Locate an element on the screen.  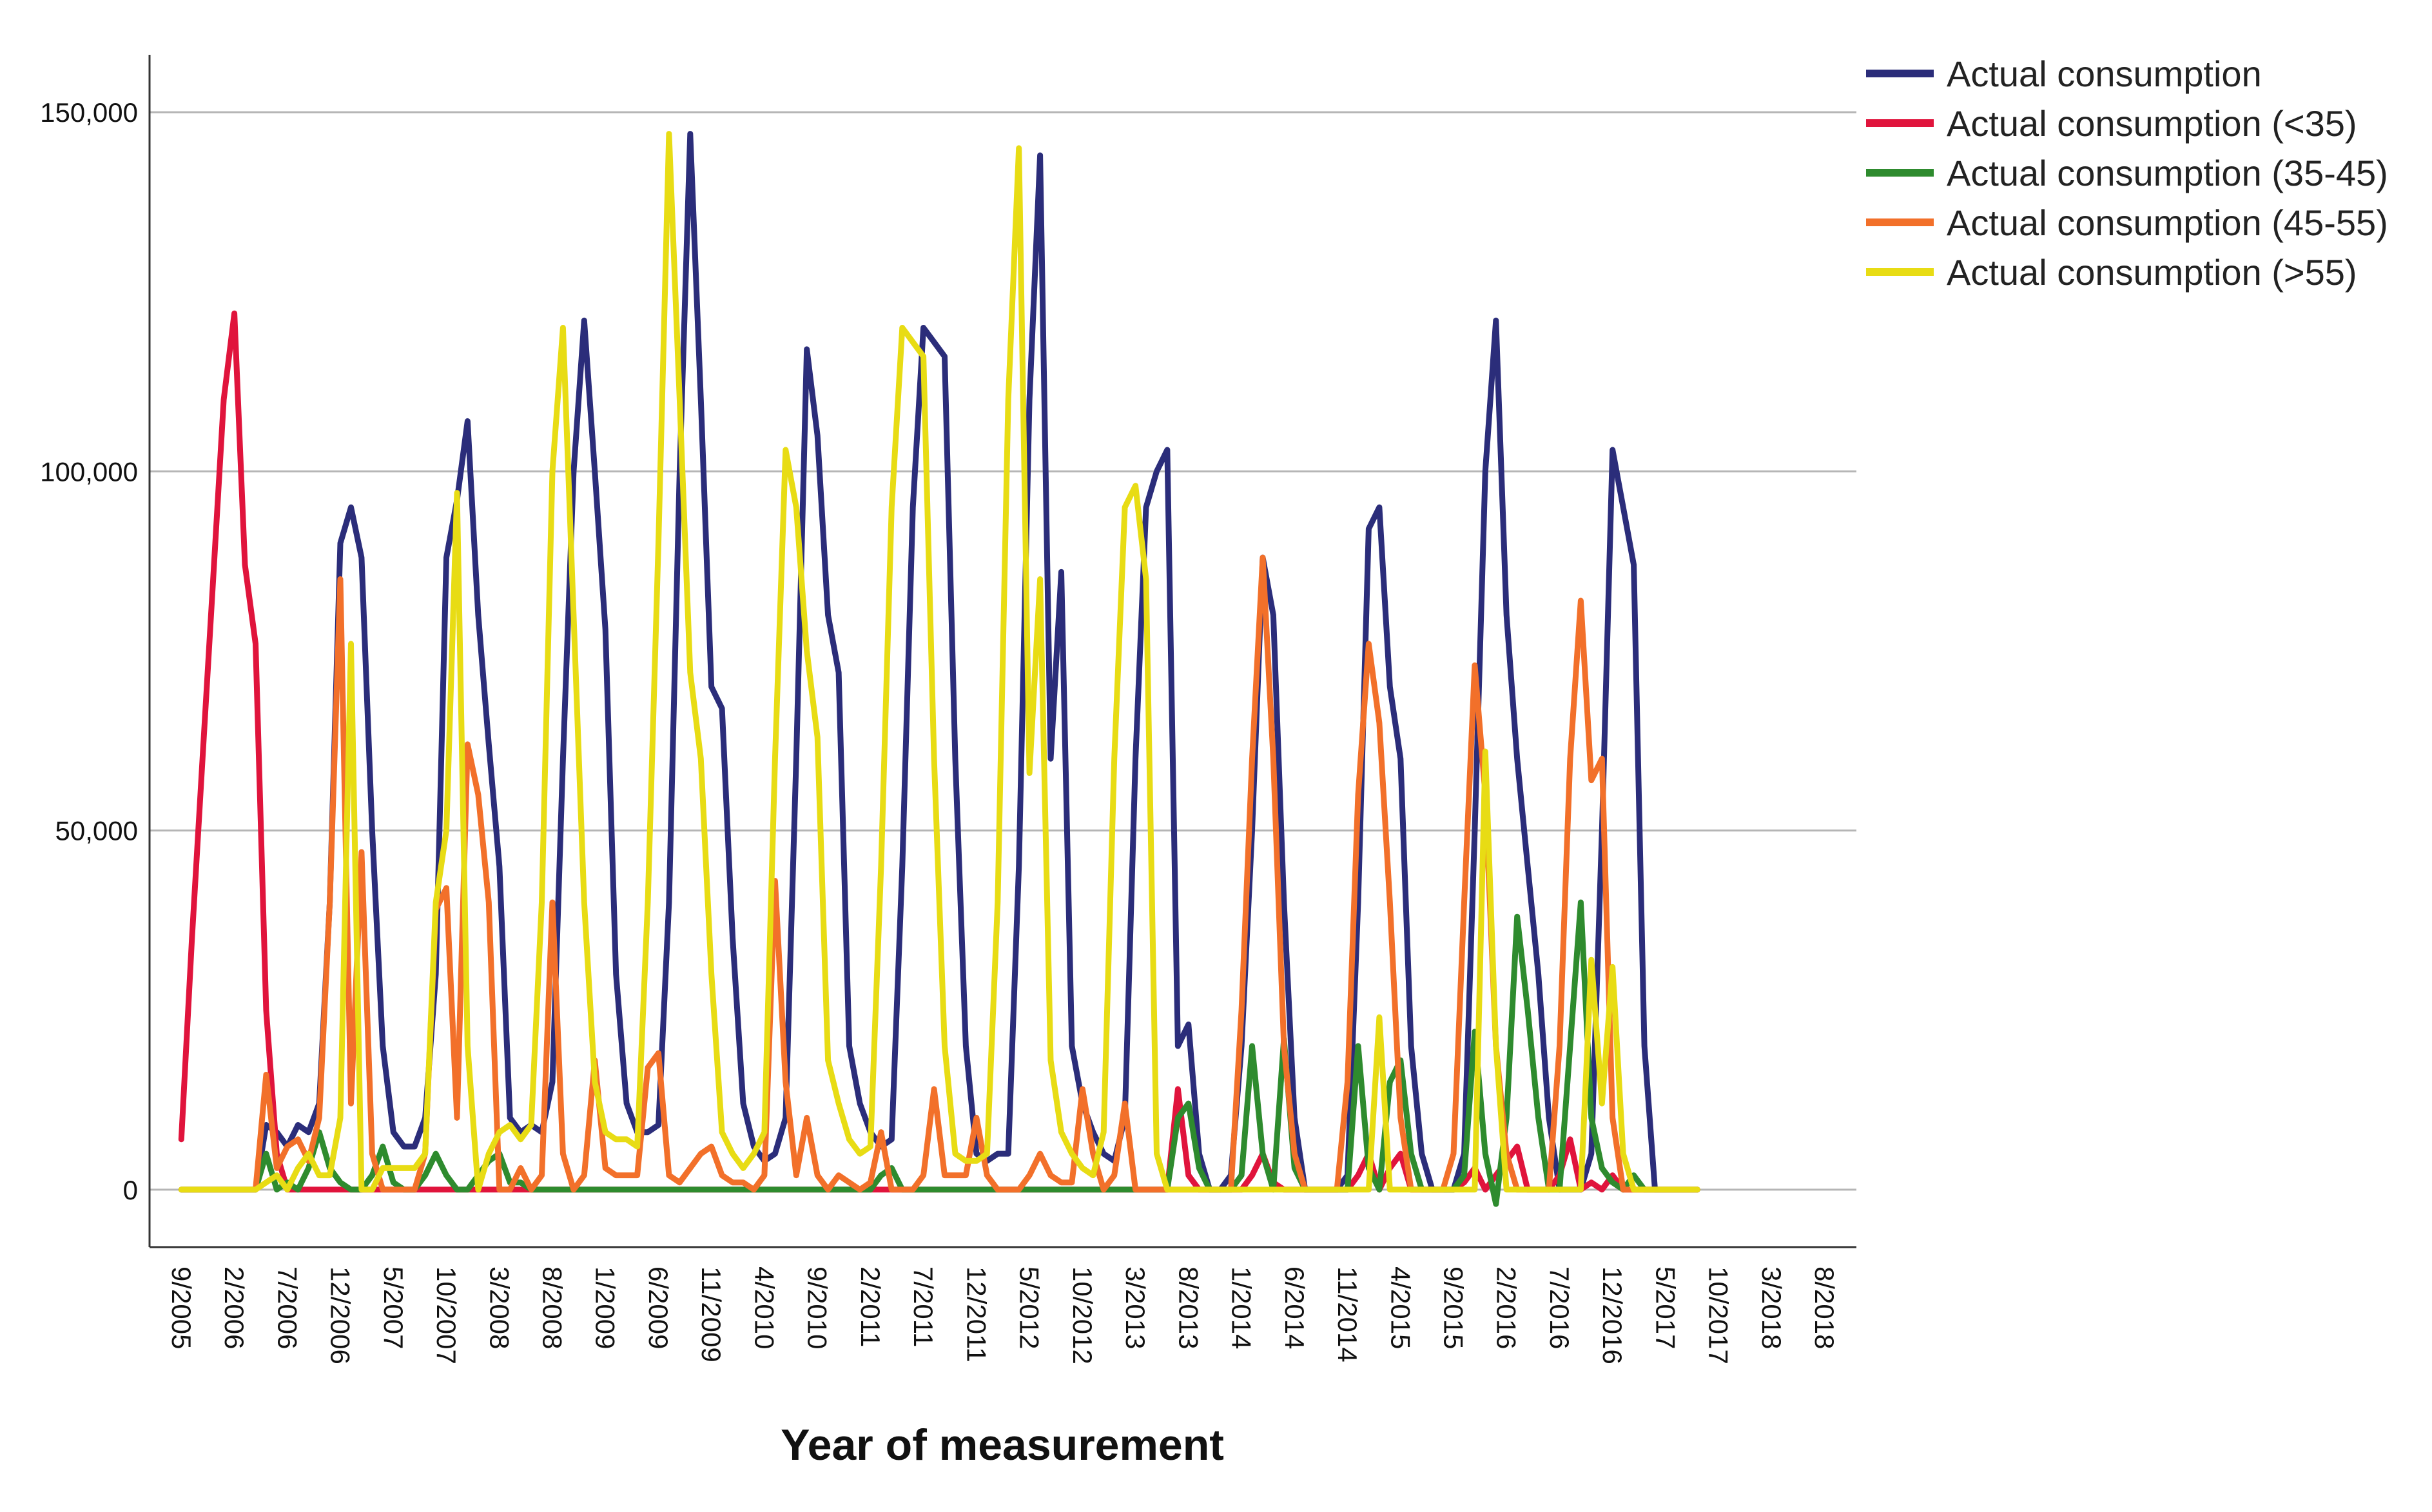
series-line is located at coordinates (939, 1053).